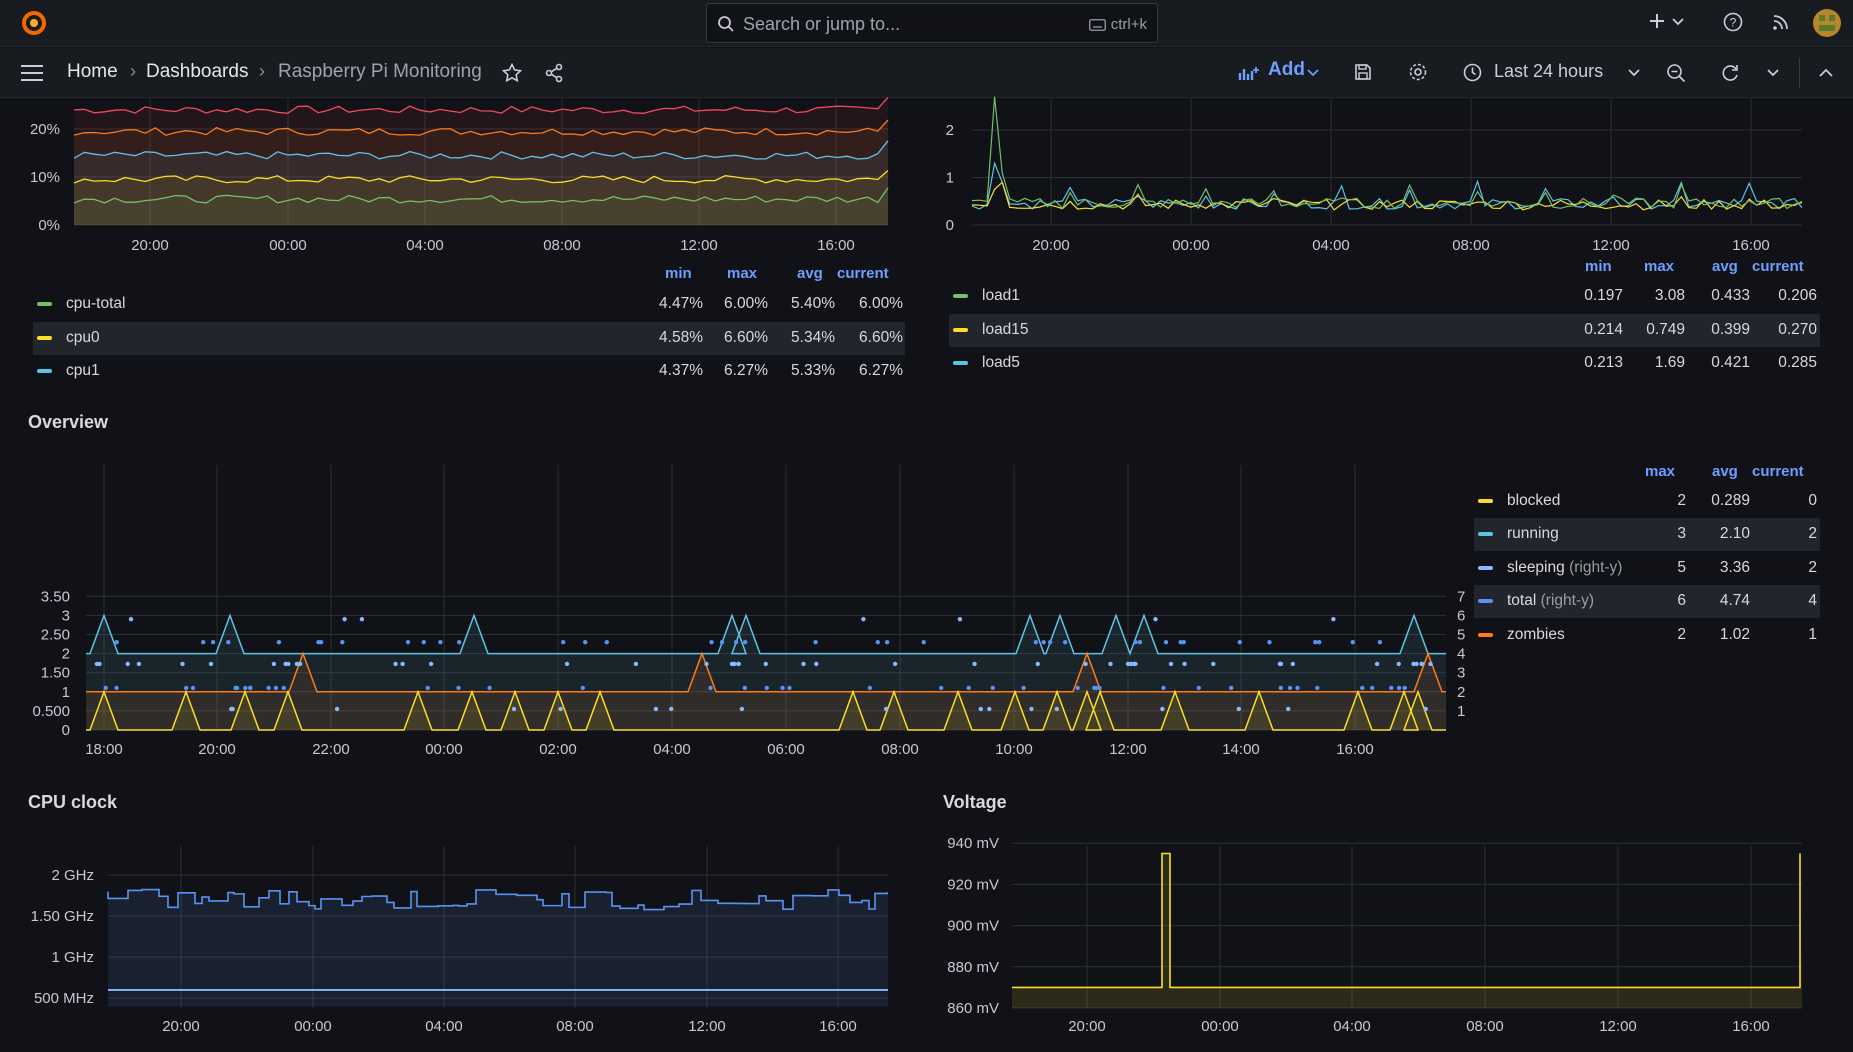 This screenshot has width=1853, height=1052. What do you see at coordinates (469, 338) in the screenshot?
I see `legend-row-cpu0: cpu0 4.58% 6.60% 5.34% 6.60%` at bounding box center [469, 338].